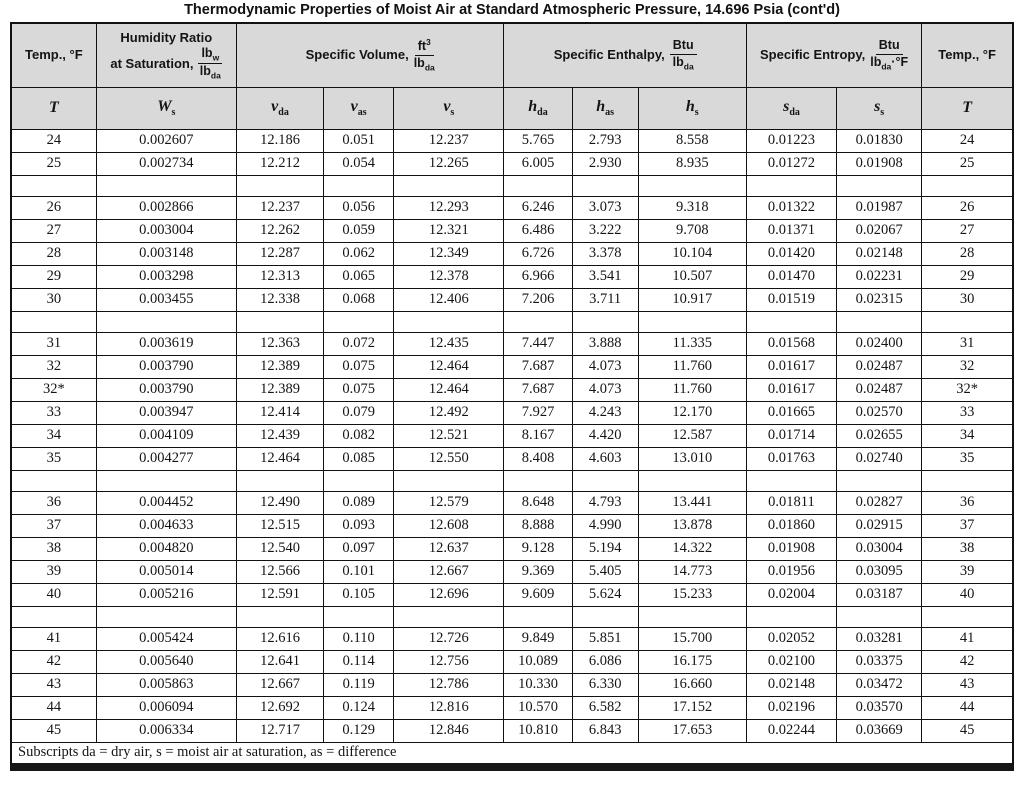  I want to click on table-cell: 13.010, so click(692, 458).